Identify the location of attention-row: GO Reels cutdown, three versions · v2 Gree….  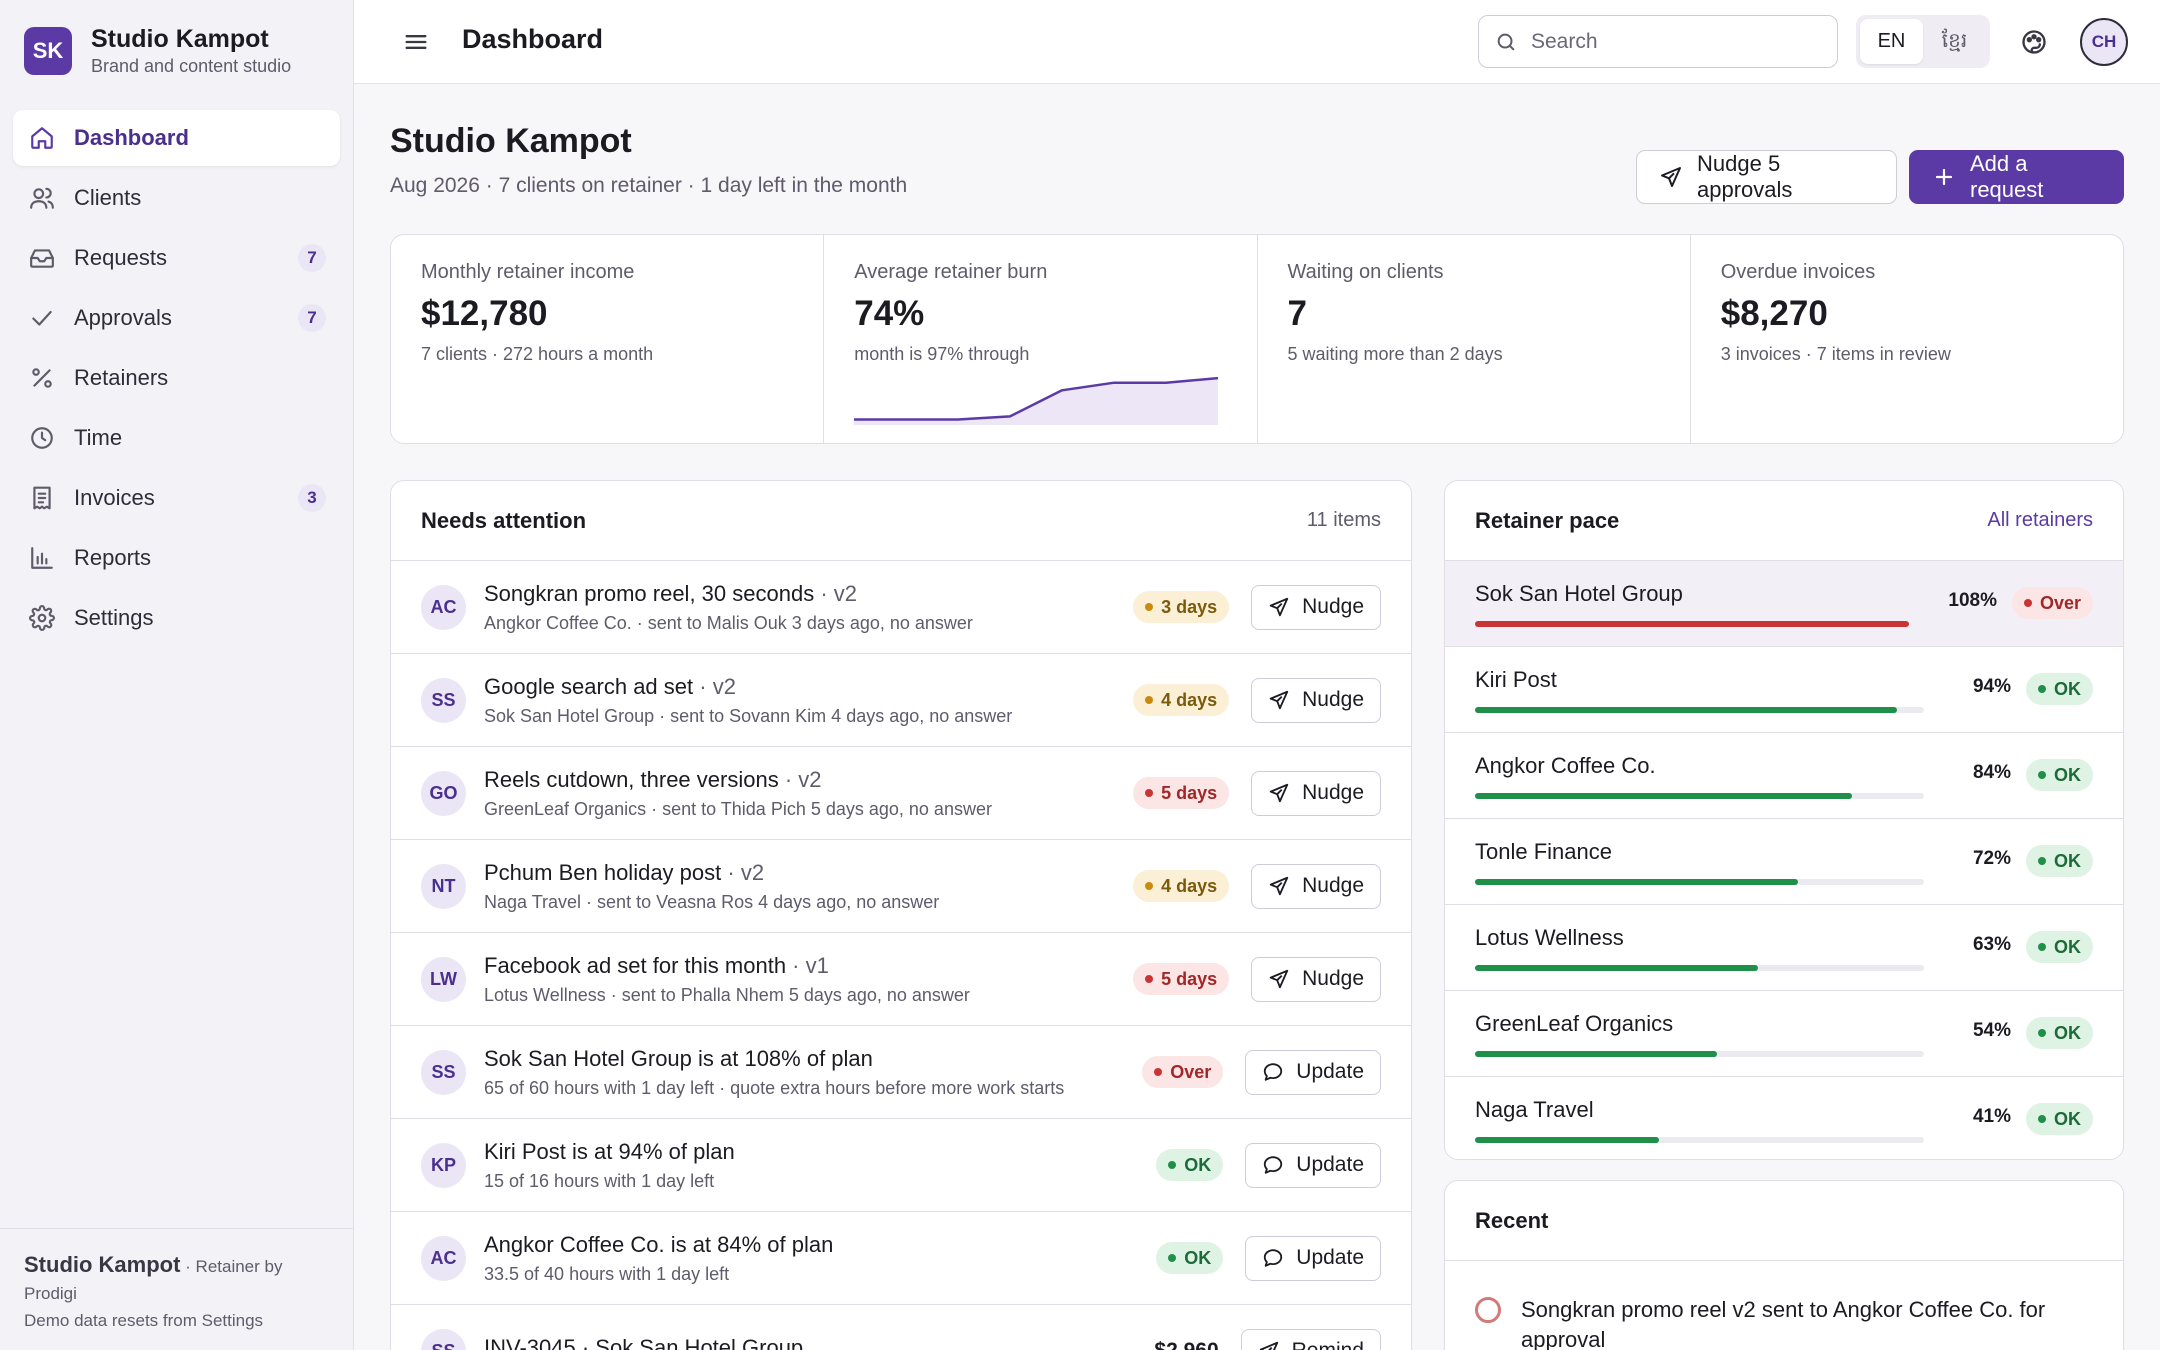
(901, 793).